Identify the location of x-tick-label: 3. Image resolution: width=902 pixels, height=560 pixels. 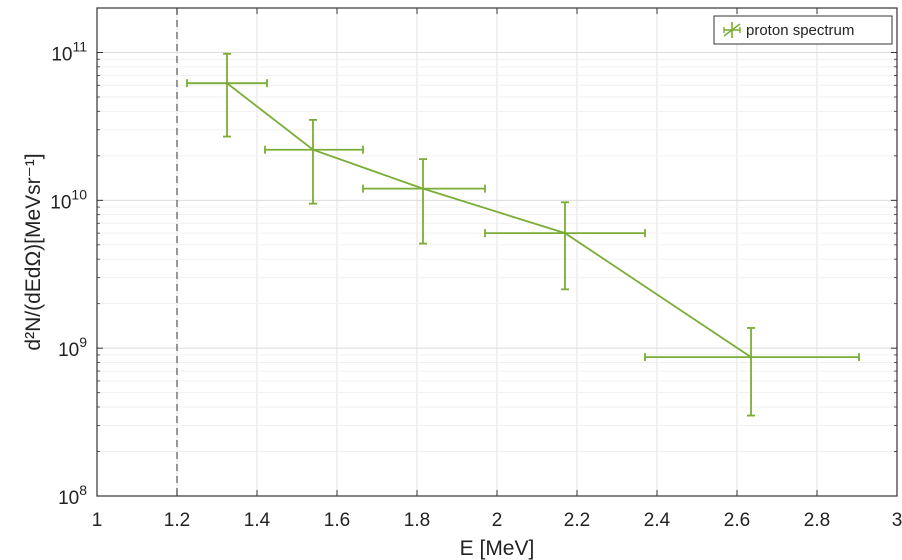
(897, 520).